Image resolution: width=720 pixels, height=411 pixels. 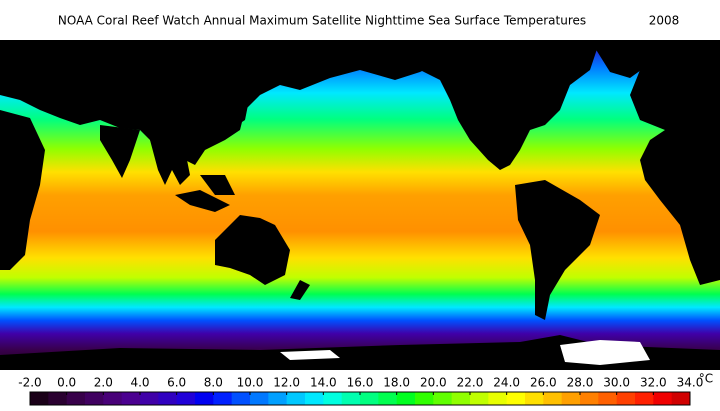 I want to click on colorbar-tick-label: 2.0, so click(x=103, y=383).